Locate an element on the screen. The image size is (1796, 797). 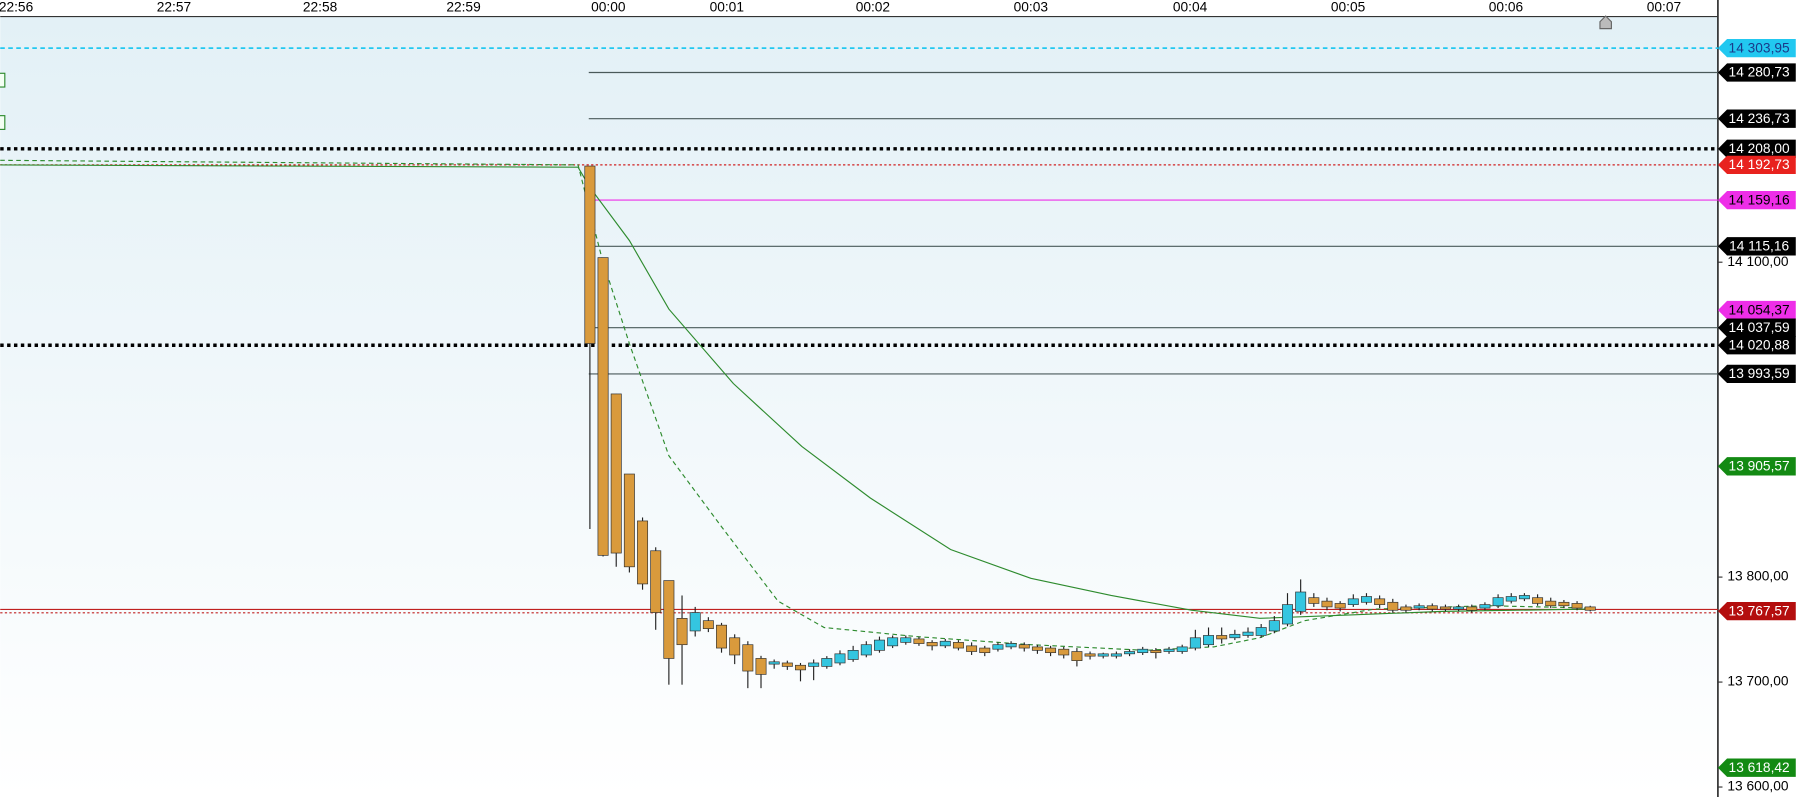
level-label: 13 767,57 is located at coordinates (1759, 610).